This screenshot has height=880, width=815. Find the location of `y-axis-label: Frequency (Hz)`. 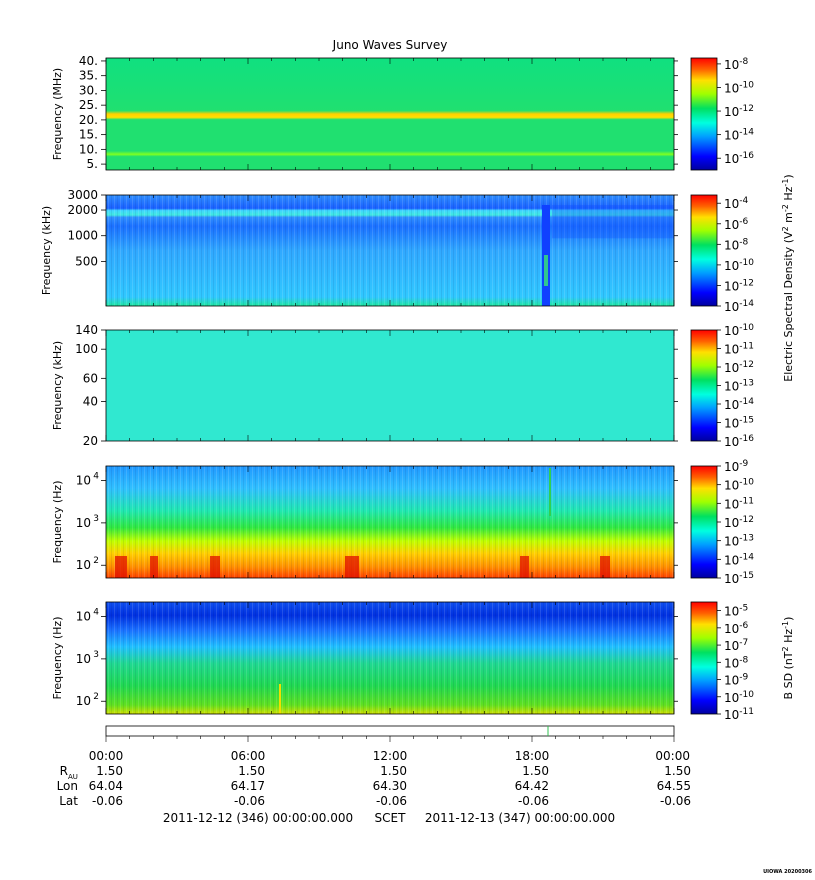

y-axis-label: Frequency (Hz) is located at coordinates (57, 522).